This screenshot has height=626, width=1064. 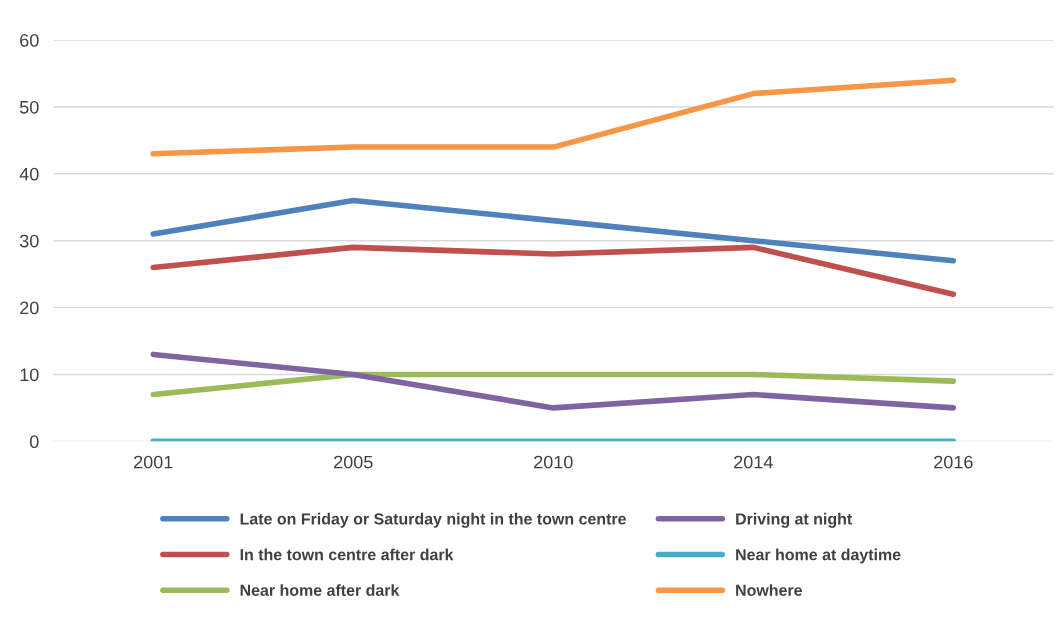 I want to click on y-tick-label: 60, so click(x=29, y=40).